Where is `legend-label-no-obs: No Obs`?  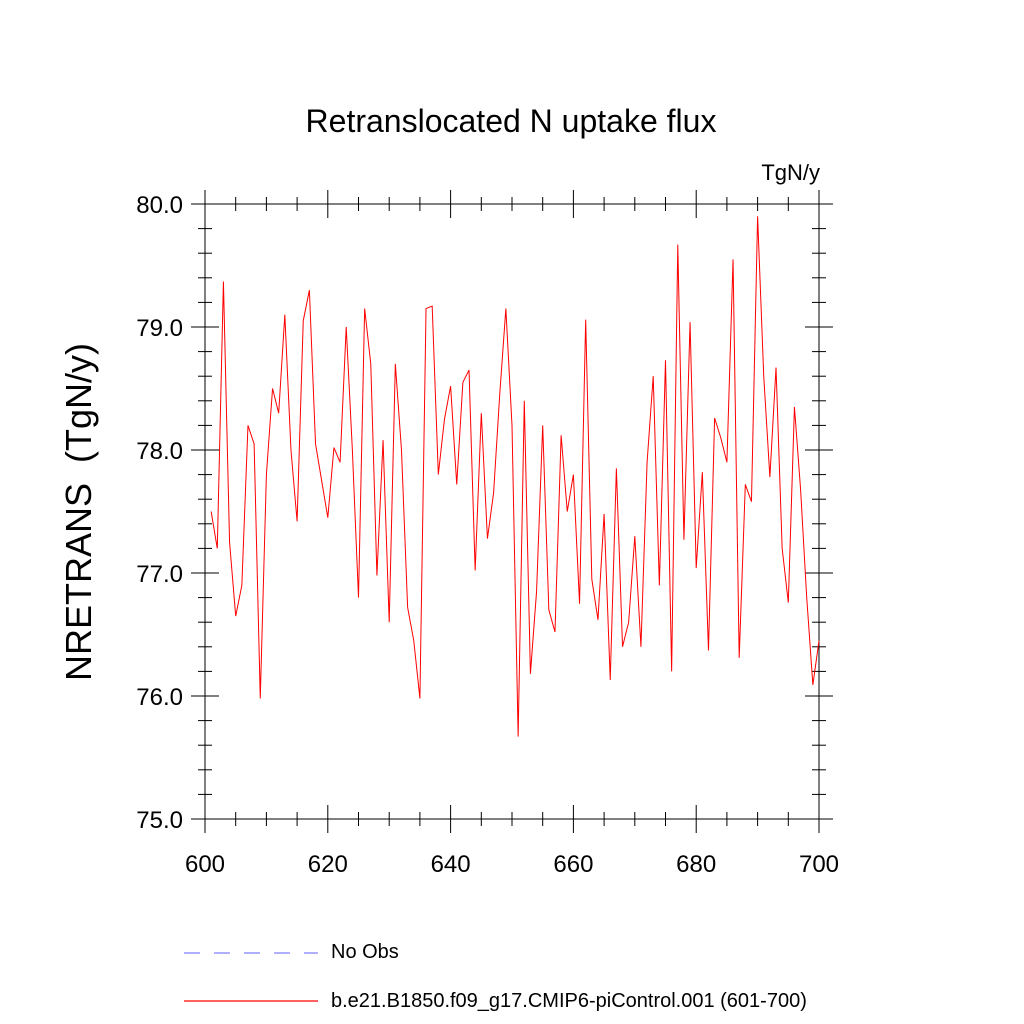 legend-label-no-obs: No Obs is located at coordinates (365, 952).